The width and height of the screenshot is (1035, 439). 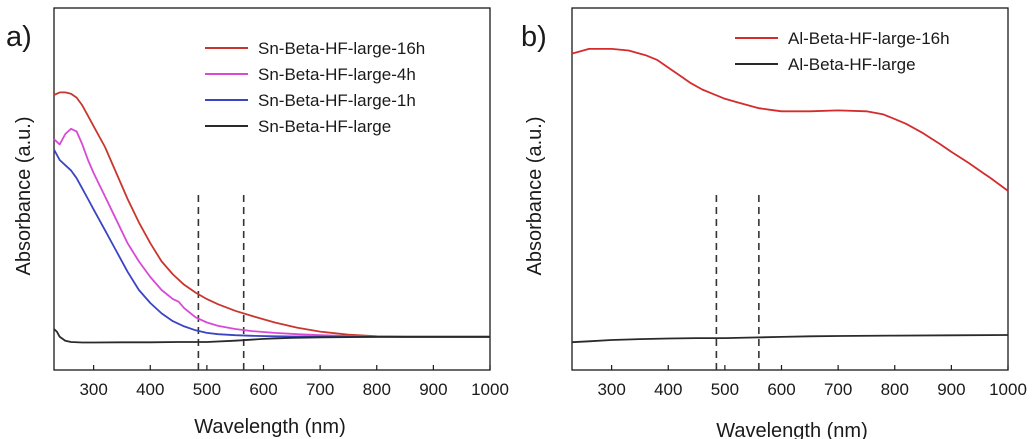 What do you see at coordinates (869, 38) in the screenshot?
I see `legend-label-b-0: Al-Beta-HF-large-16h` at bounding box center [869, 38].